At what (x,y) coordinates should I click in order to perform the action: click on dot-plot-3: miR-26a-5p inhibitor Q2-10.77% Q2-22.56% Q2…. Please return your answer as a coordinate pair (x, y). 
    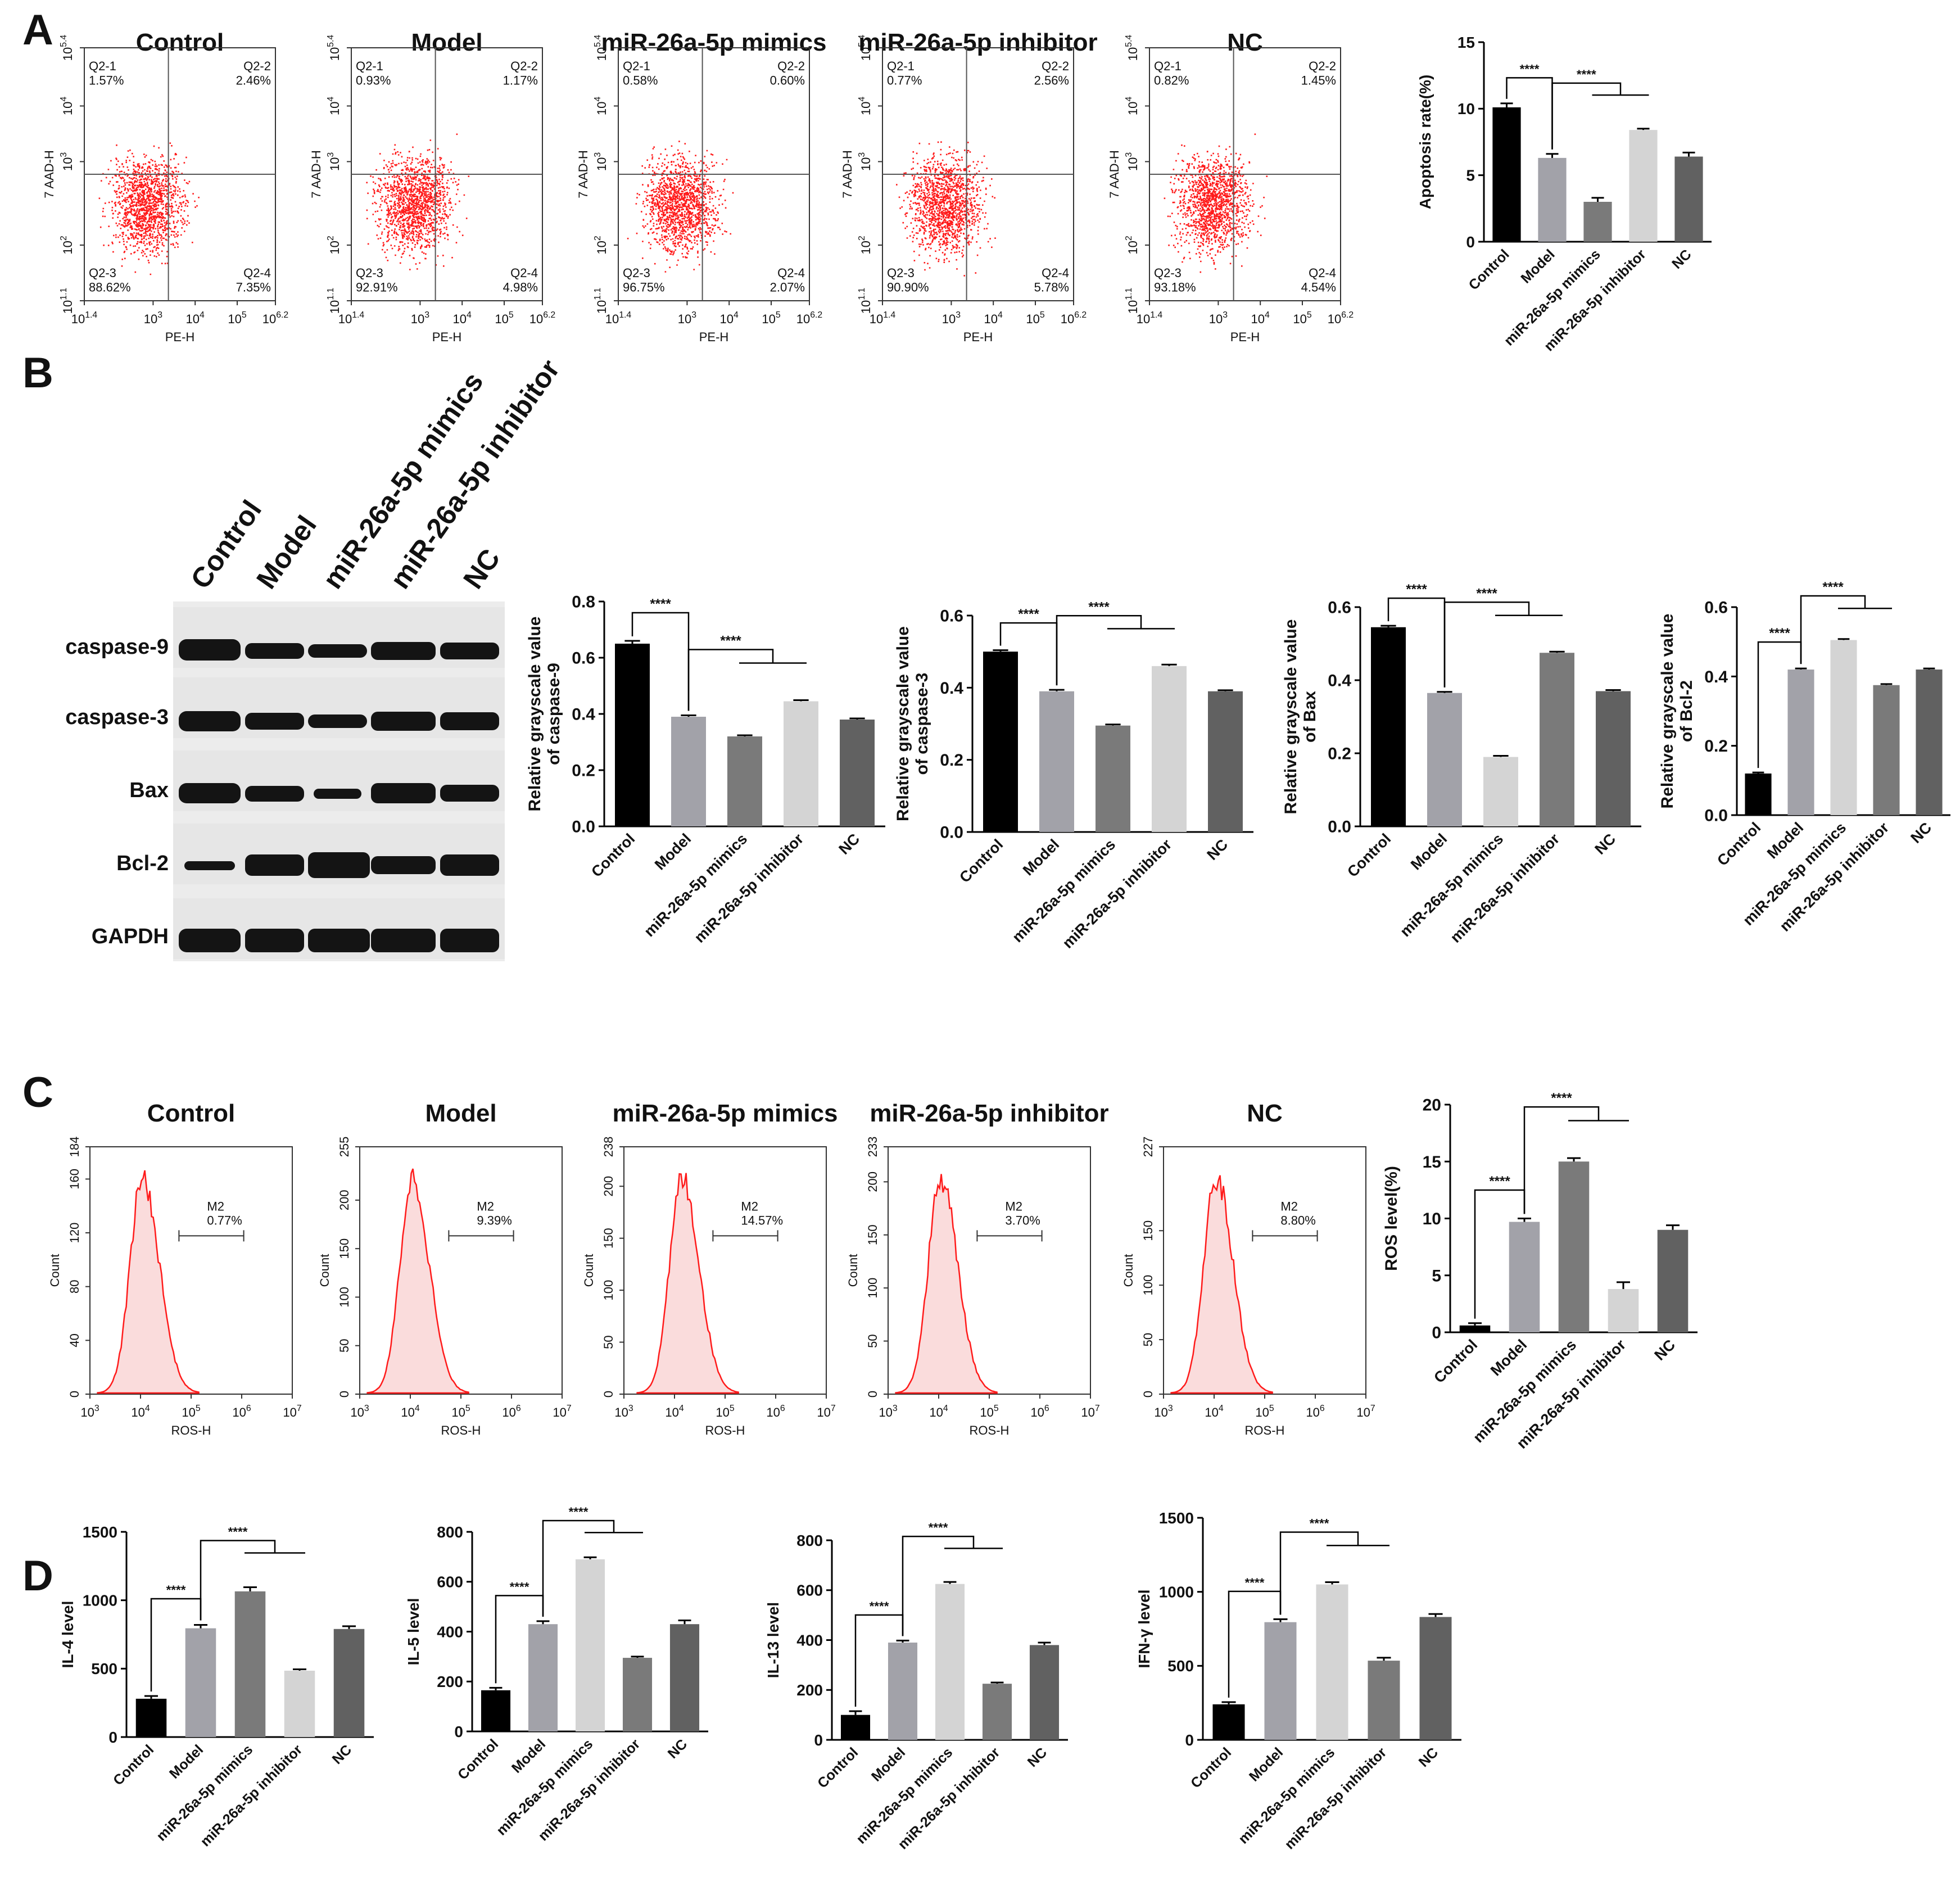
    Looking at the image, I should click on (969, 186).